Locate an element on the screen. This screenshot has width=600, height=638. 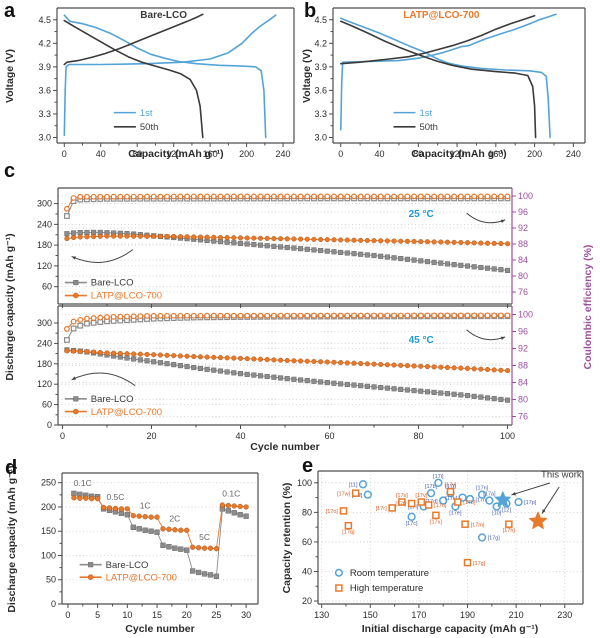
svg-text: [17w] is located at coordinates (344, 494).